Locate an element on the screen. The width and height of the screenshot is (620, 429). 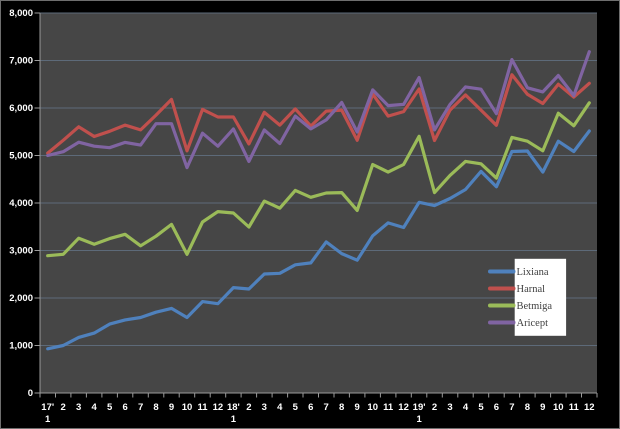
svg-text: 19' is located at coordinates (419, 407).